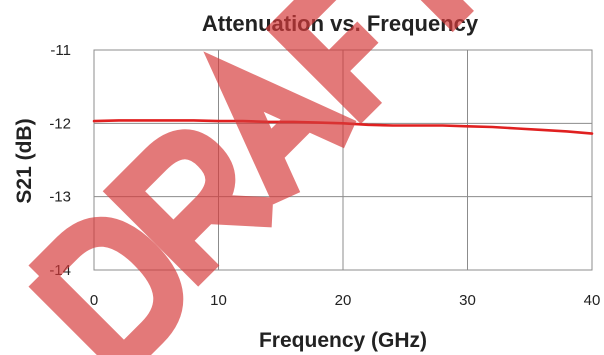  I want to click on y-tick-label: -11, so click(60, 50).